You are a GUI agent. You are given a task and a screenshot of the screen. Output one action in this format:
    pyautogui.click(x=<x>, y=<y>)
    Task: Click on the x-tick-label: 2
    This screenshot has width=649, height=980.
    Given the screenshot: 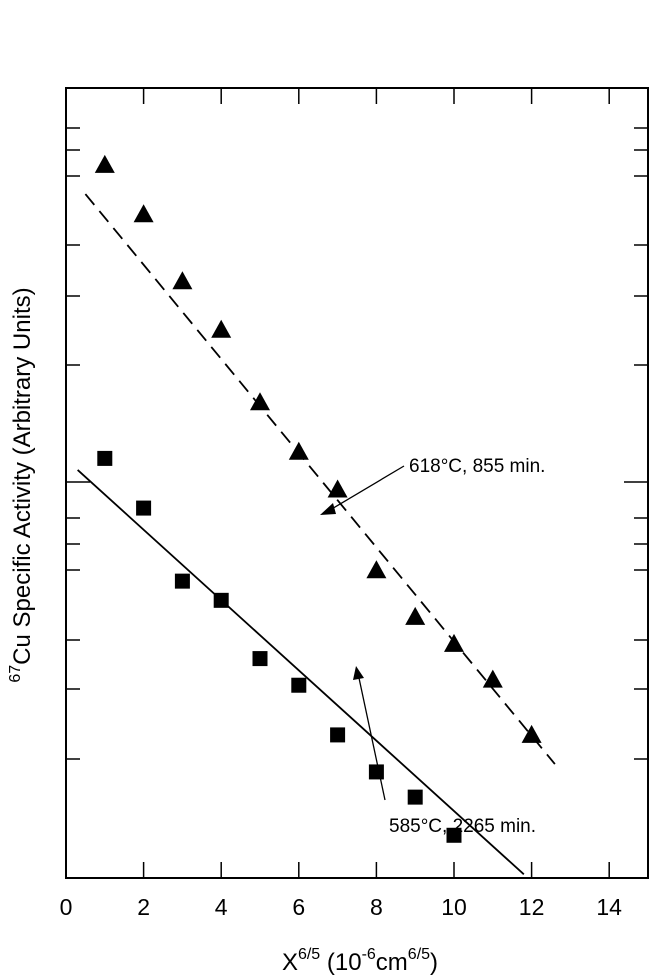 What is the action you would take?
    pyautogui.click(x=143, y=907)
    